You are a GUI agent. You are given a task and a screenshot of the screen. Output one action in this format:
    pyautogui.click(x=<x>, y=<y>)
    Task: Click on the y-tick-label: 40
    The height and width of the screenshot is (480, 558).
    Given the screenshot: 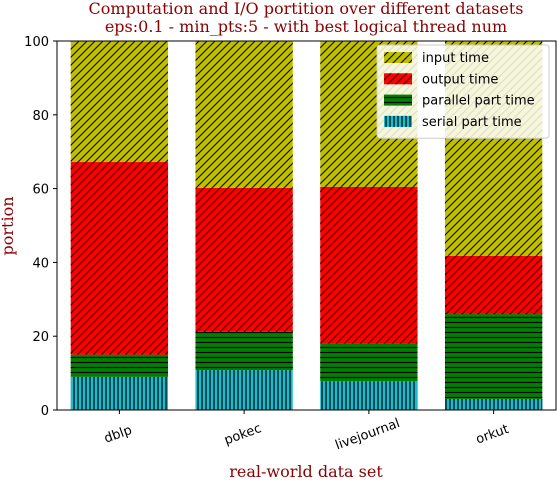 What is the action you would take?
    pyautogui.click(x=40, y=263)
    